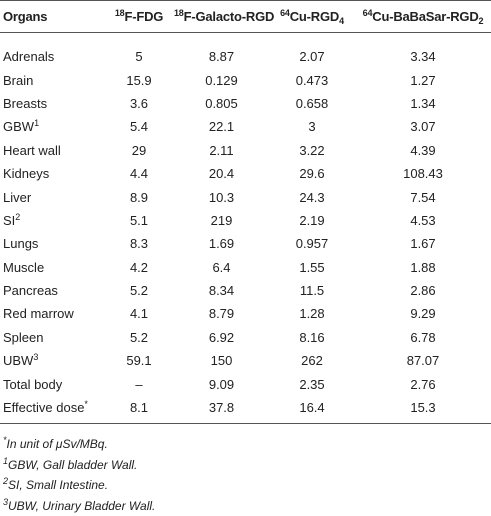 This screenshot has height=516, width=491. What do you see at coordinates (423, 244) in the screenshot?
I see `value-cell: 1.67` at bounding box center [423, 244].